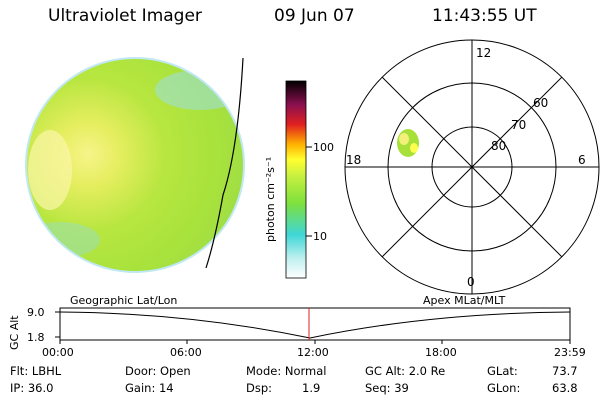 Image resolution: width=600 pixels, height=400 pixels. I want to click on instrument-title: Ultraviolet Imager, so click(125, 16).